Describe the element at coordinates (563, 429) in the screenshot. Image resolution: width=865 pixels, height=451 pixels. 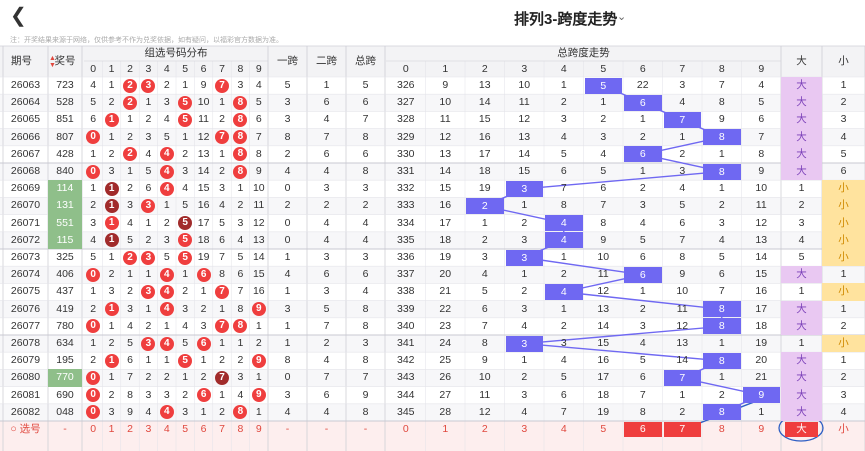
I see `select-trend-option: 4` at that location.